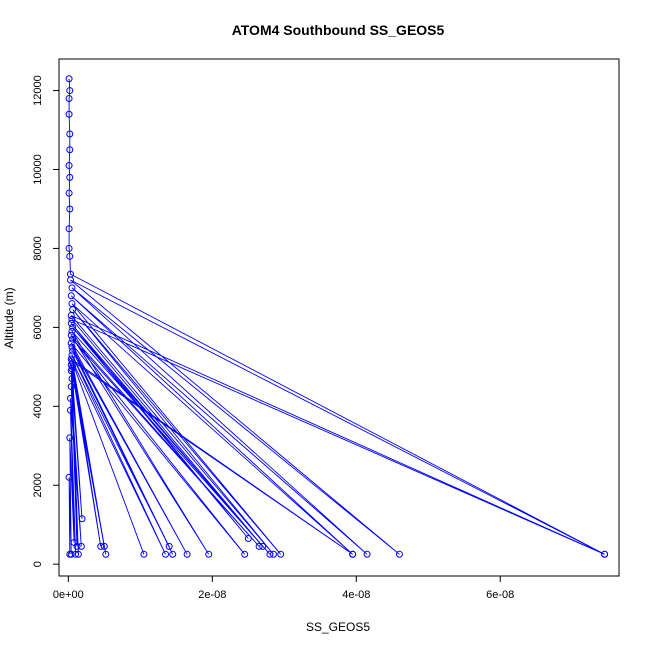 The width and height of the screenshot is (650, 650). What do you see at coordinates (212, 595) in the screenshot?
I see `x-tick-label: 2e-08` at bounding box center [212, 595].